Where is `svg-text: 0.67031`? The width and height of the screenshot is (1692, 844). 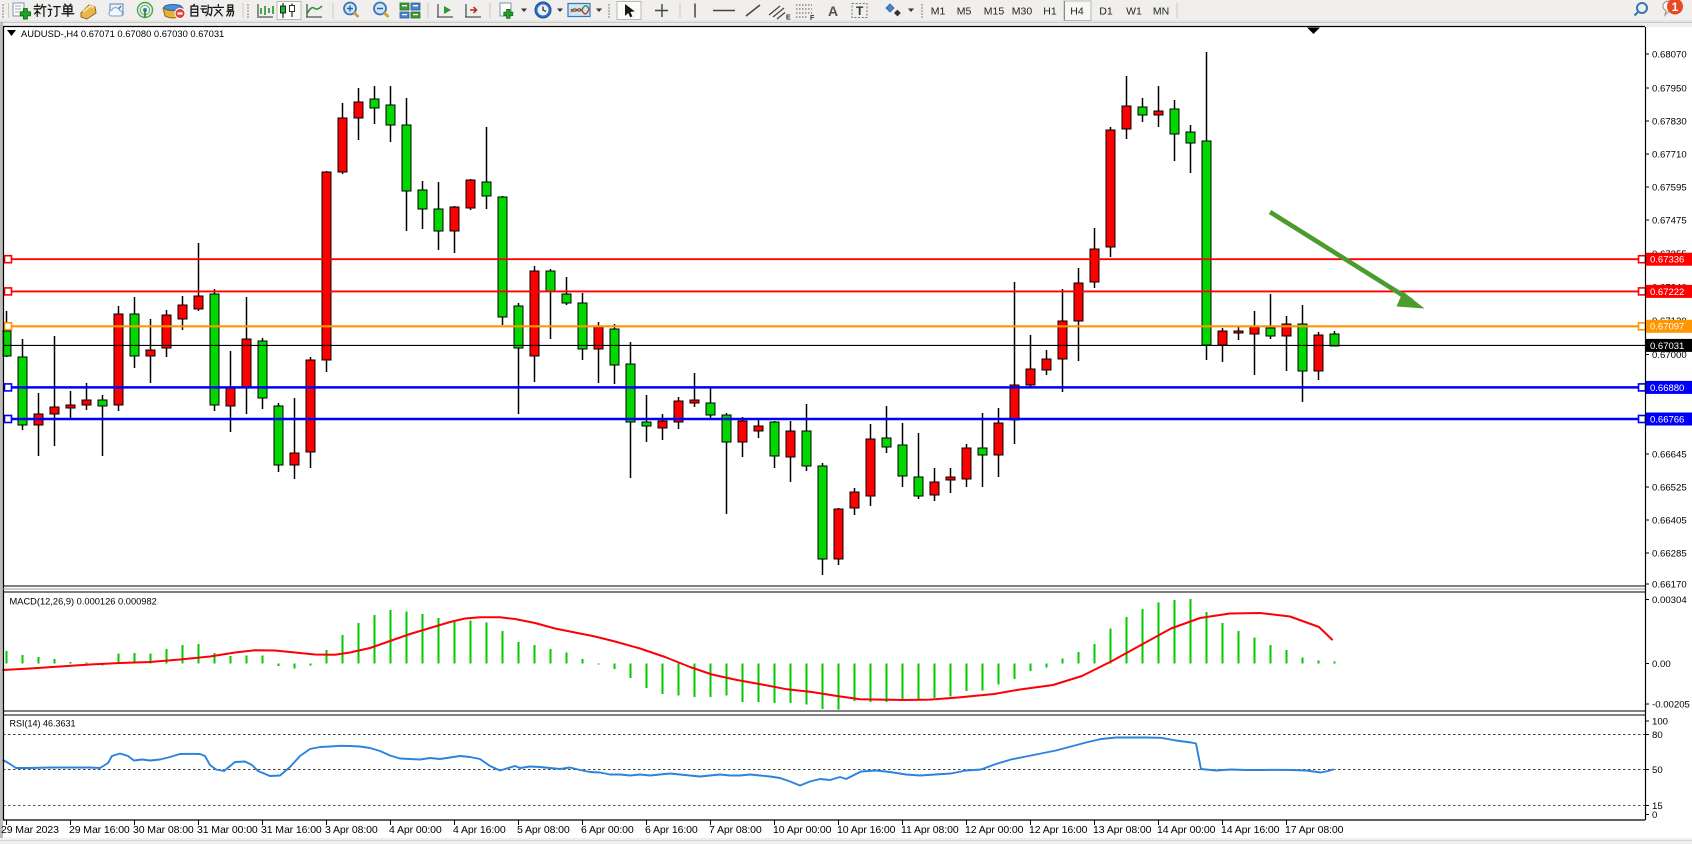
svg-text: 0.67031 is located at coordinates (1667, 346).